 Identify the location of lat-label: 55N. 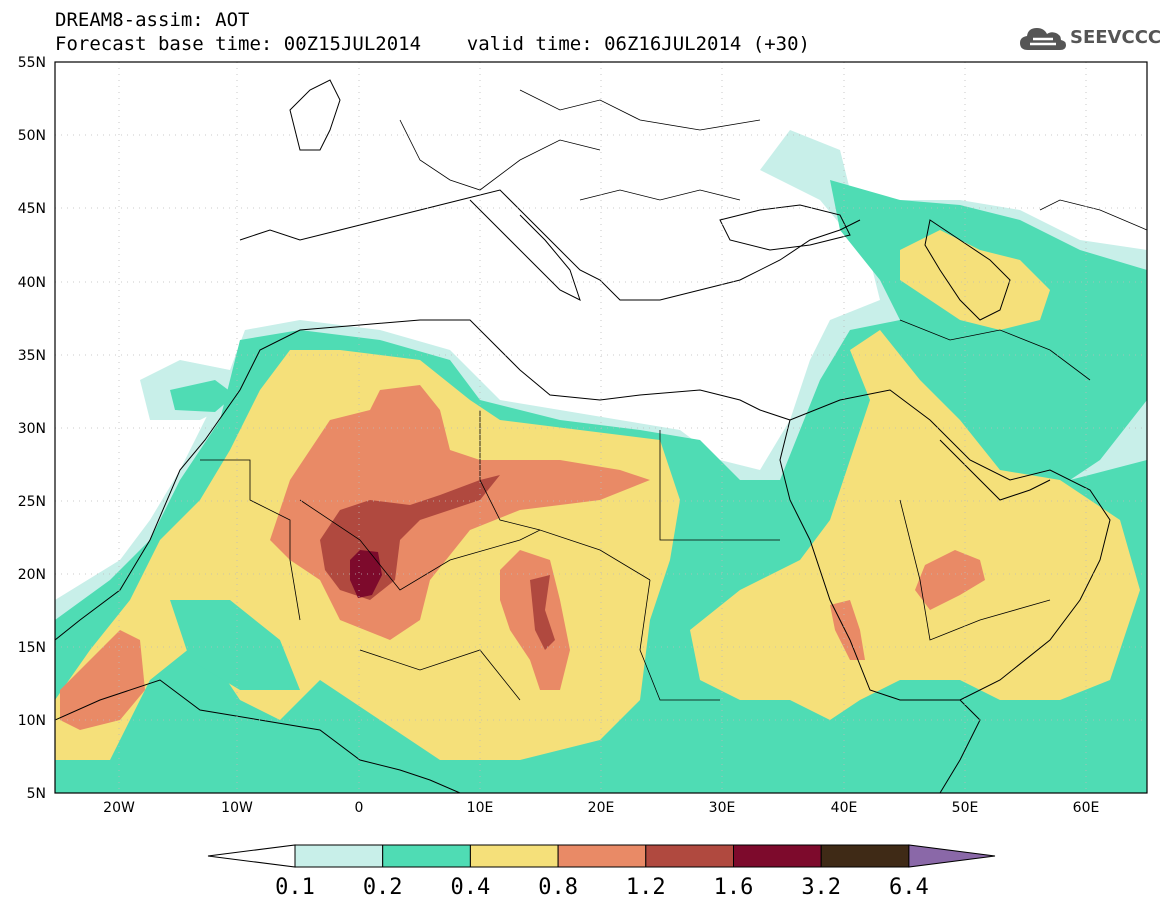
(32, 63).